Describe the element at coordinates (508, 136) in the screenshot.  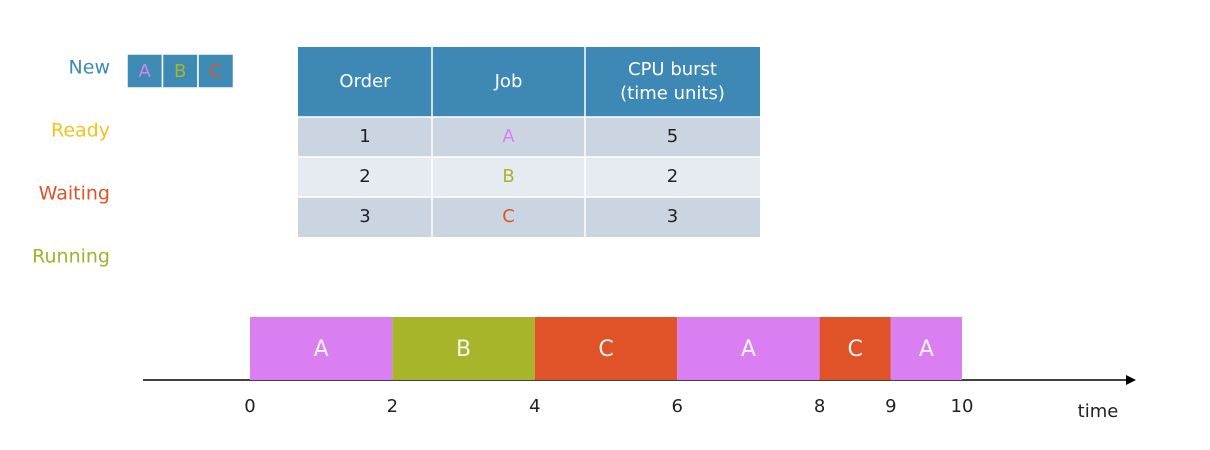
I see `table-cell: A` at that location.